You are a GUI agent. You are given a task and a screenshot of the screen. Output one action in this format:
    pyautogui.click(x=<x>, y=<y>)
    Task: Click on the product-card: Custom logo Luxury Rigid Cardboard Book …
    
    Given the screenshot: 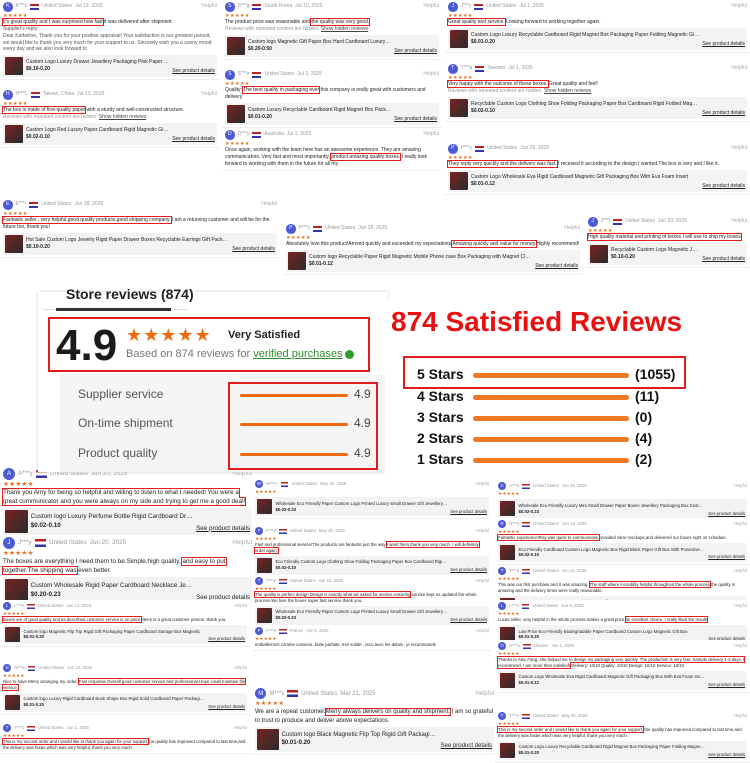 What is the action you would take?
    pyautogui.click(x=125, y=702)
    